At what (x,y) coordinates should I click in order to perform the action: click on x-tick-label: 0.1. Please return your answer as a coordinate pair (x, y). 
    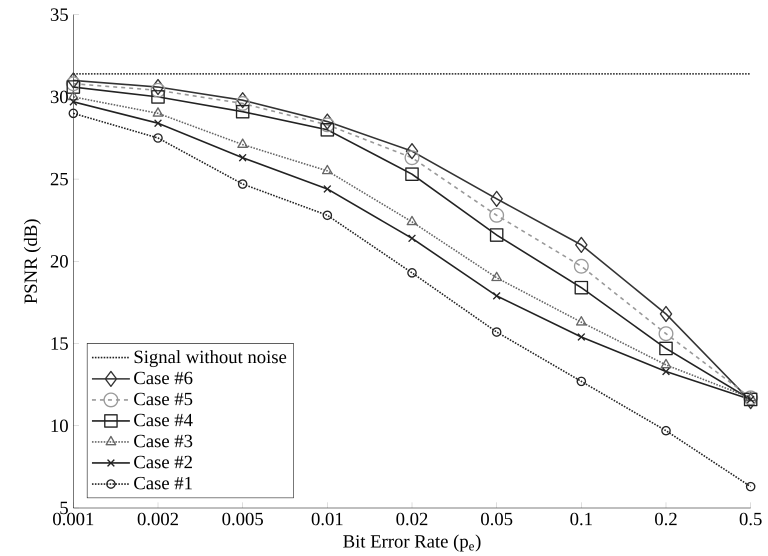
    Looking at the image, I should click on (581, 519).